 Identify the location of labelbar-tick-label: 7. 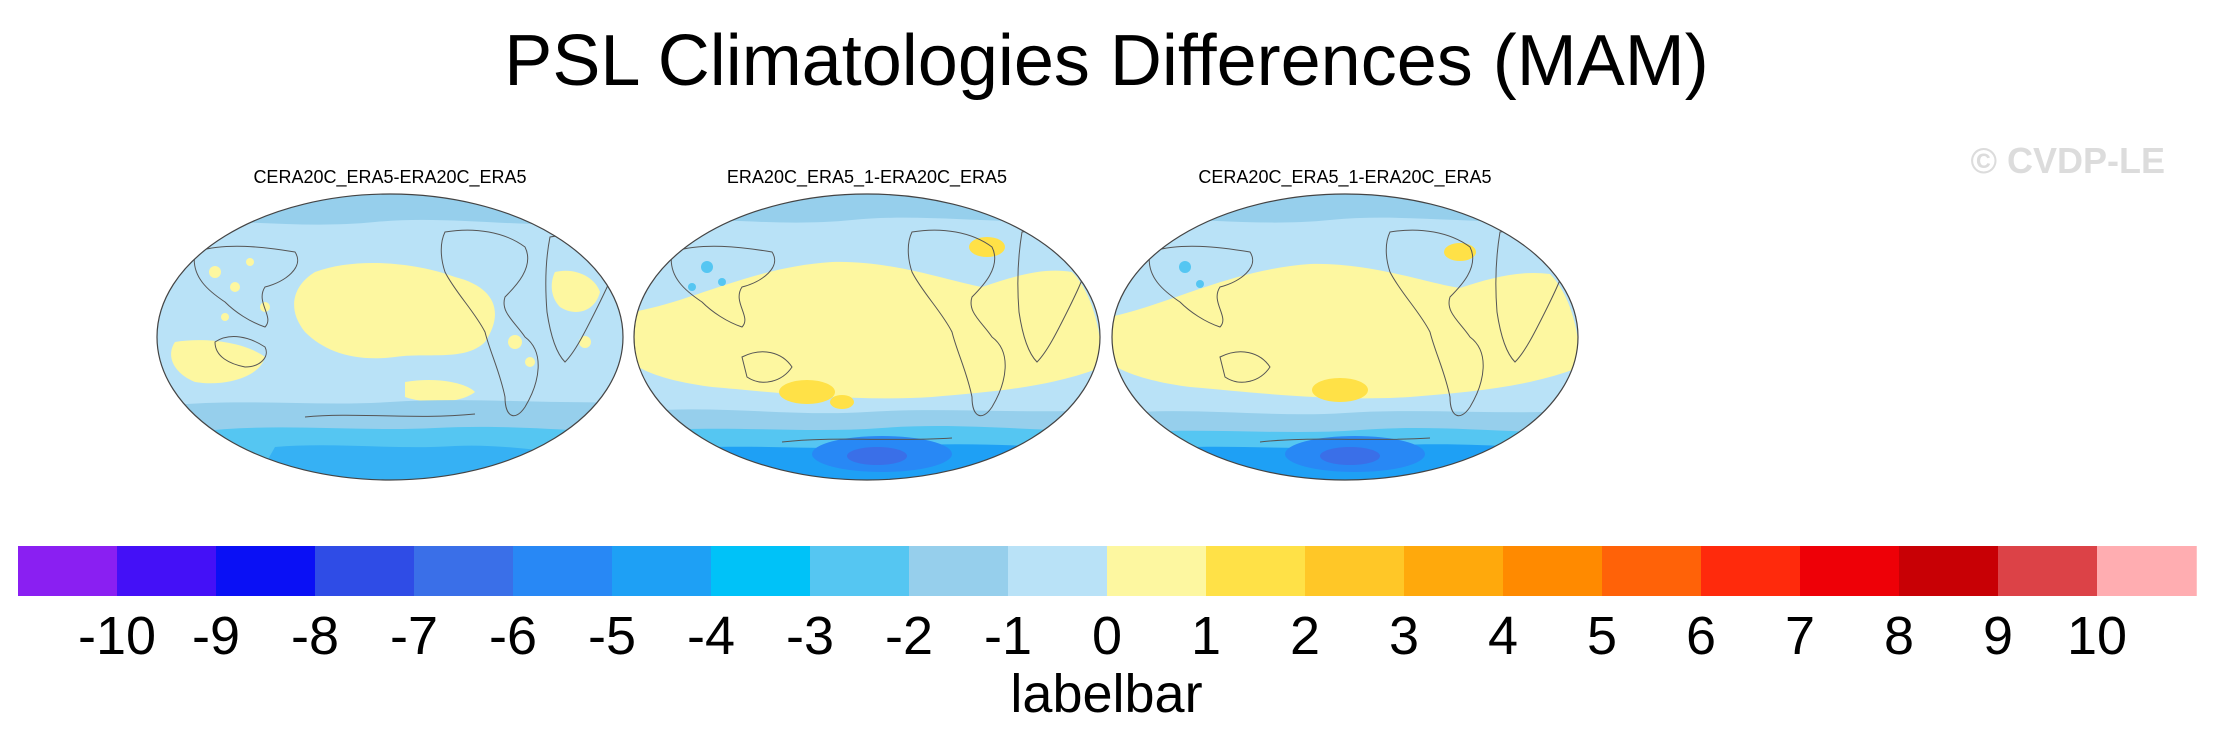
(1800, 636).